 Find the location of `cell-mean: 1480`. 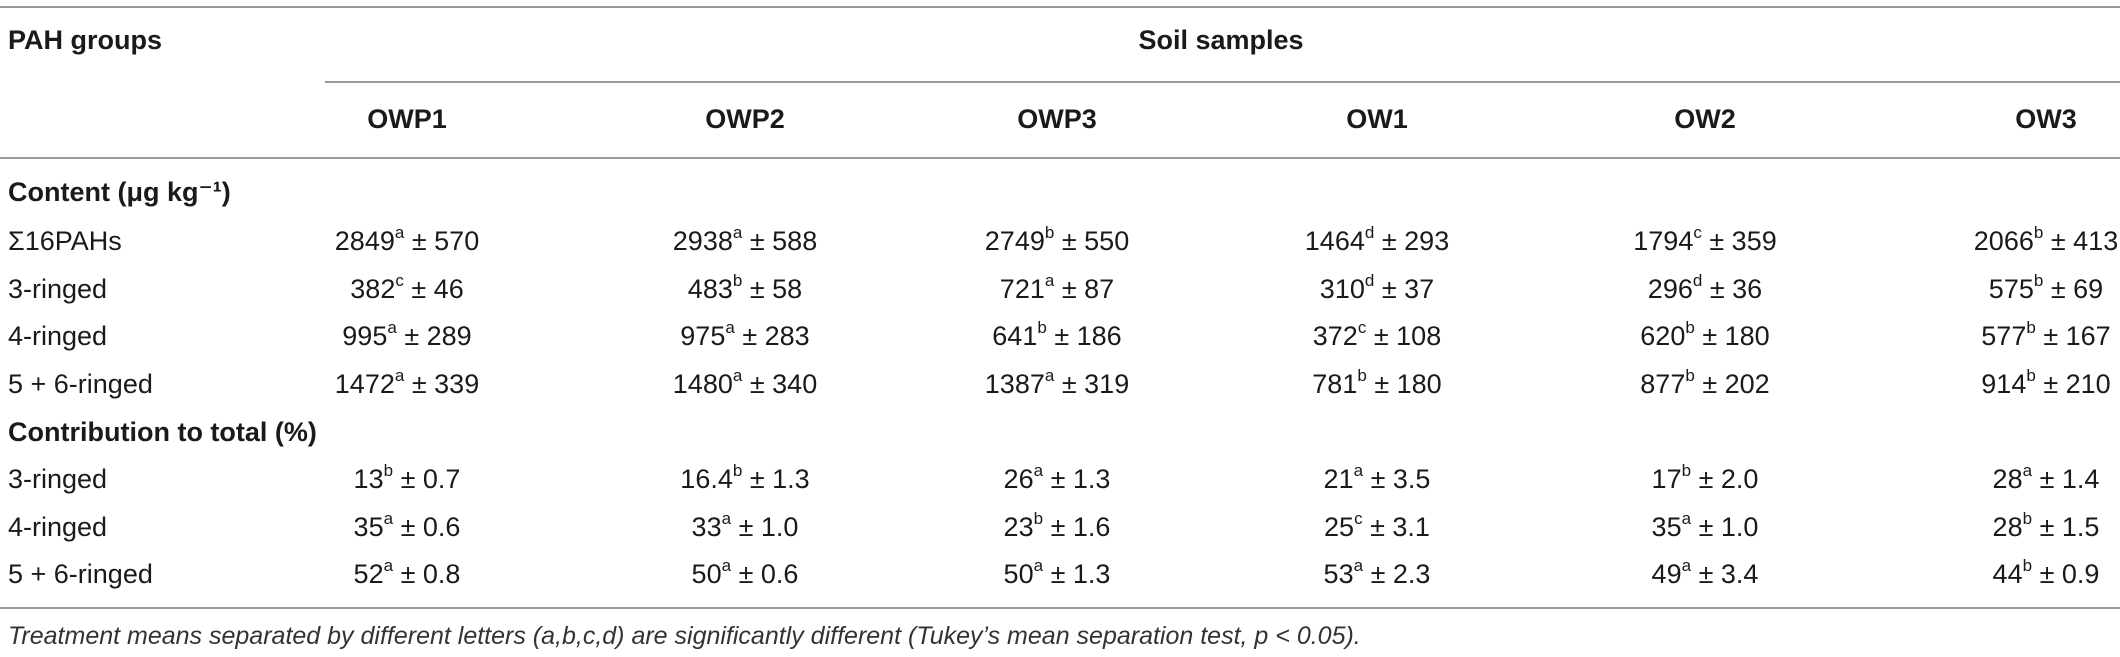

cell-mean: 1480 is located at coordinates (702, 384).